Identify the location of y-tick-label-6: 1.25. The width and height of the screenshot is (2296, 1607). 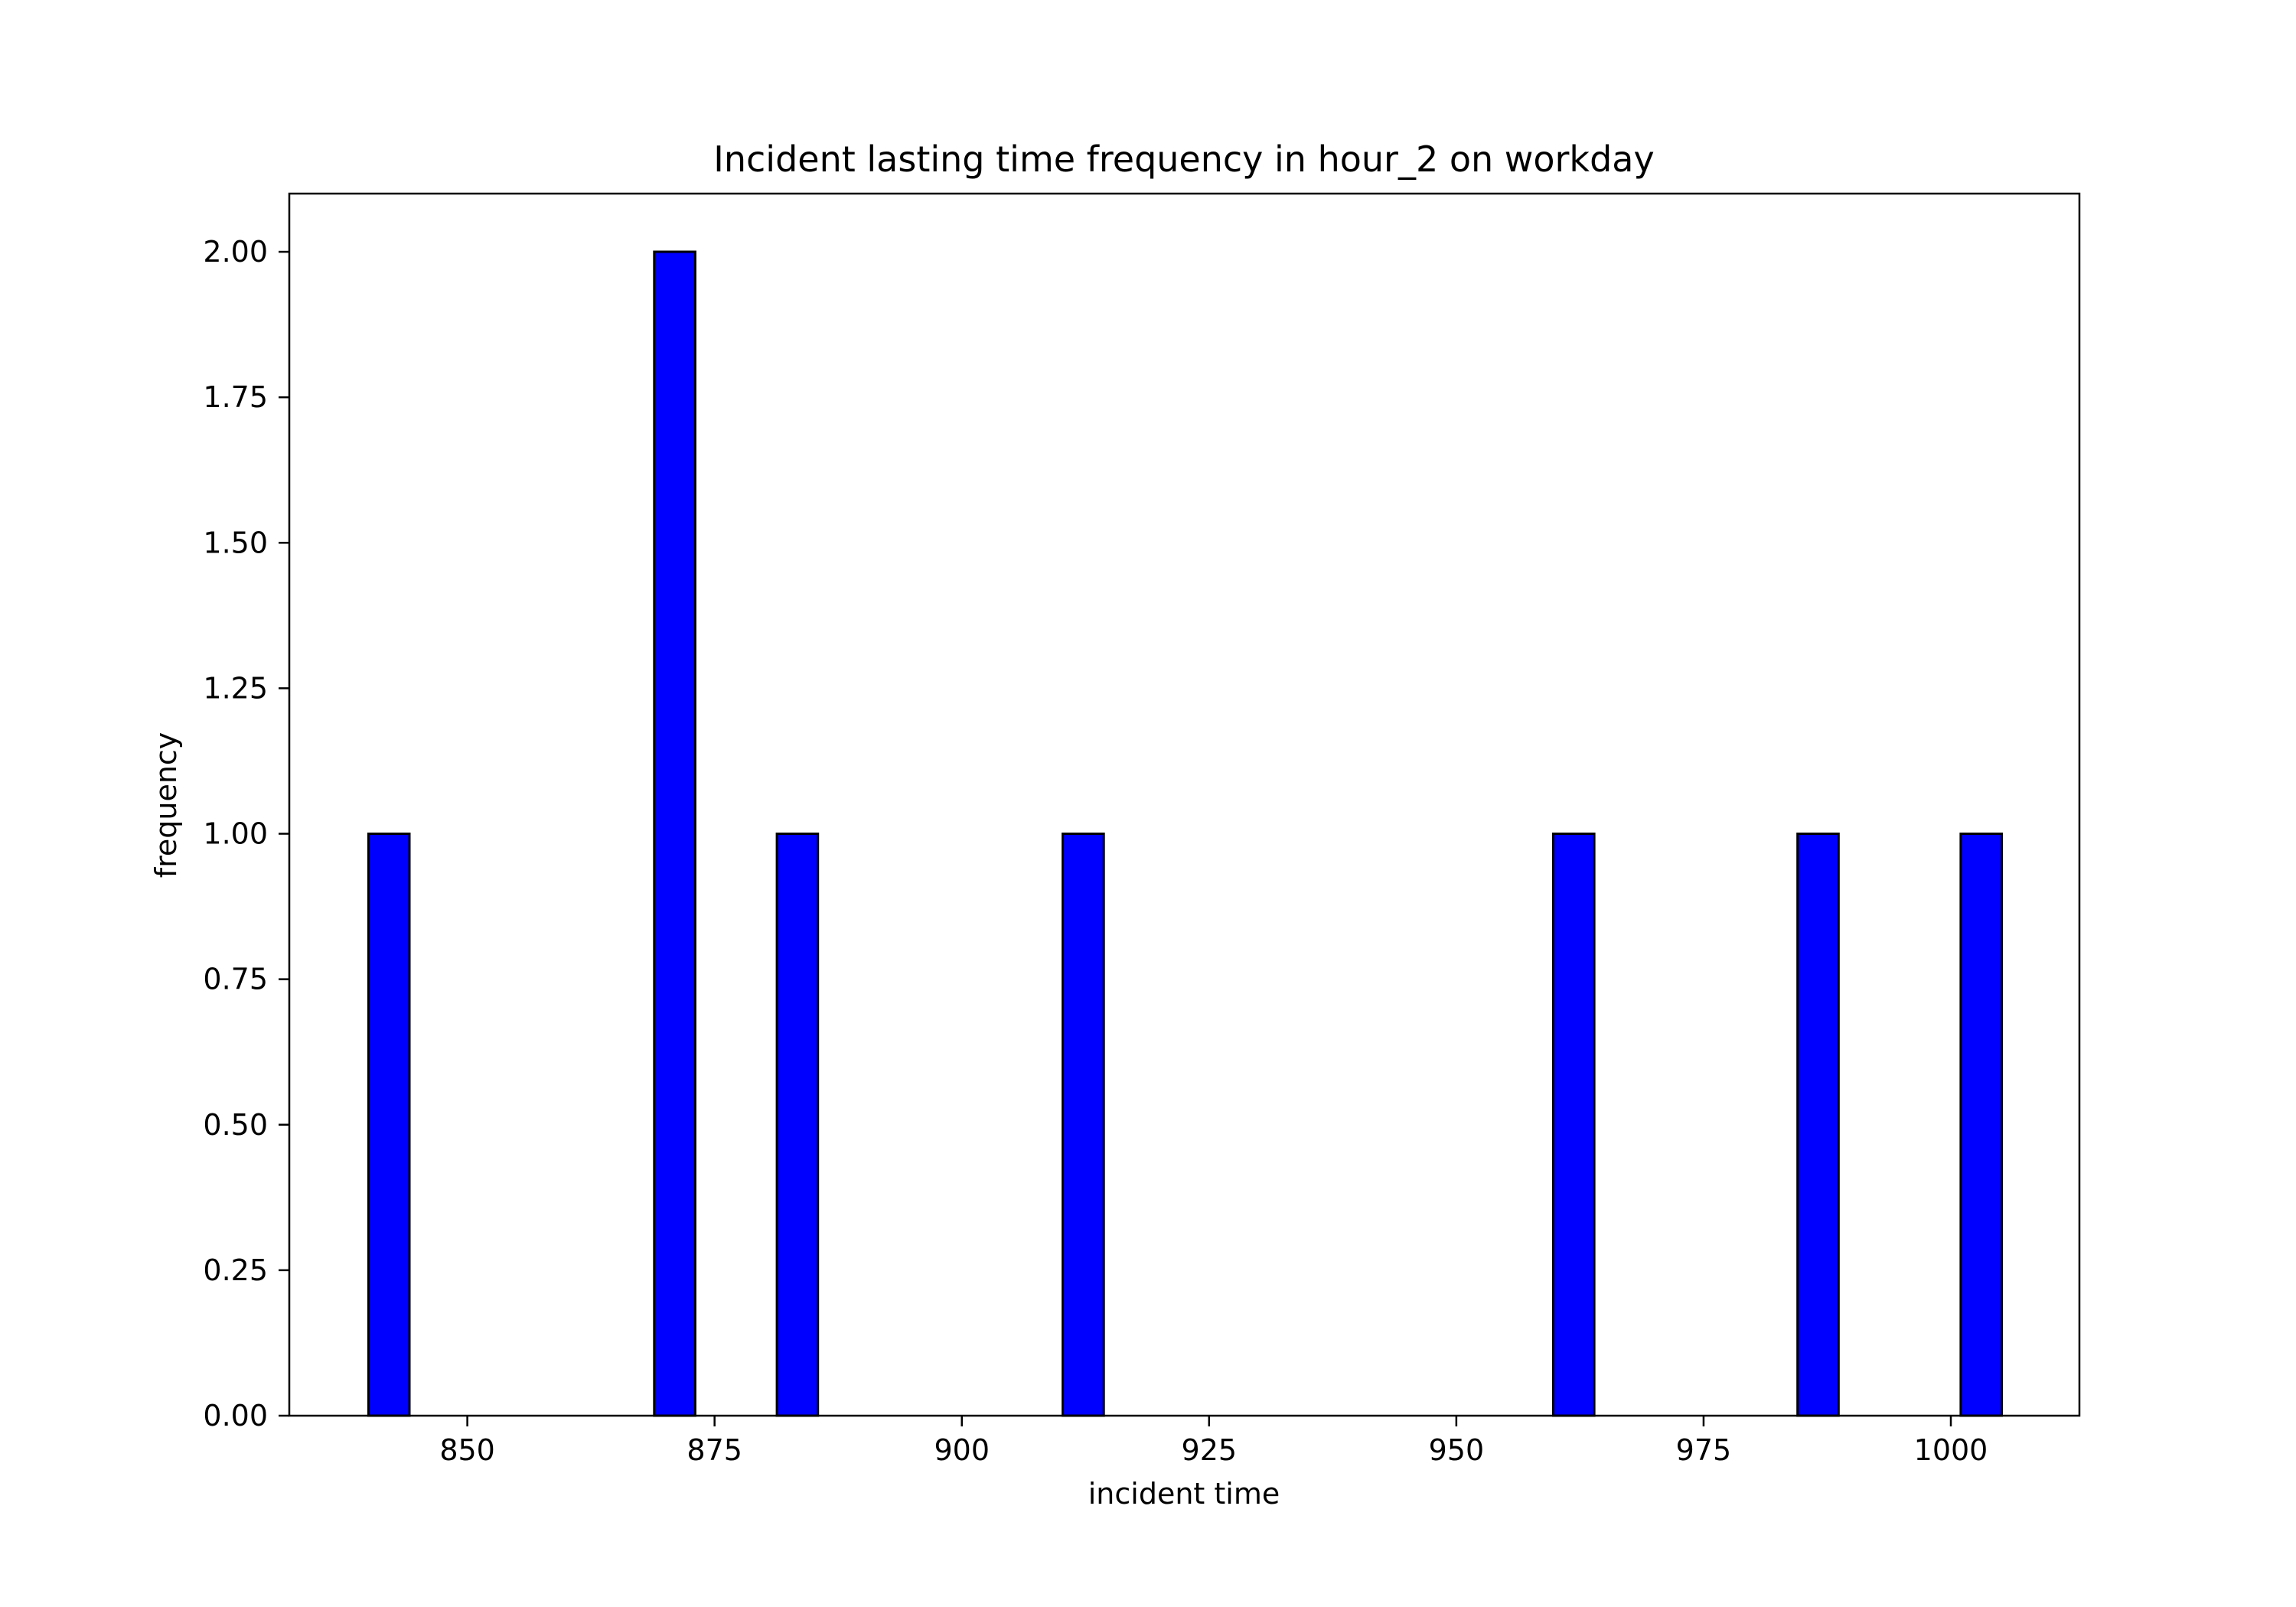
(235, 688).